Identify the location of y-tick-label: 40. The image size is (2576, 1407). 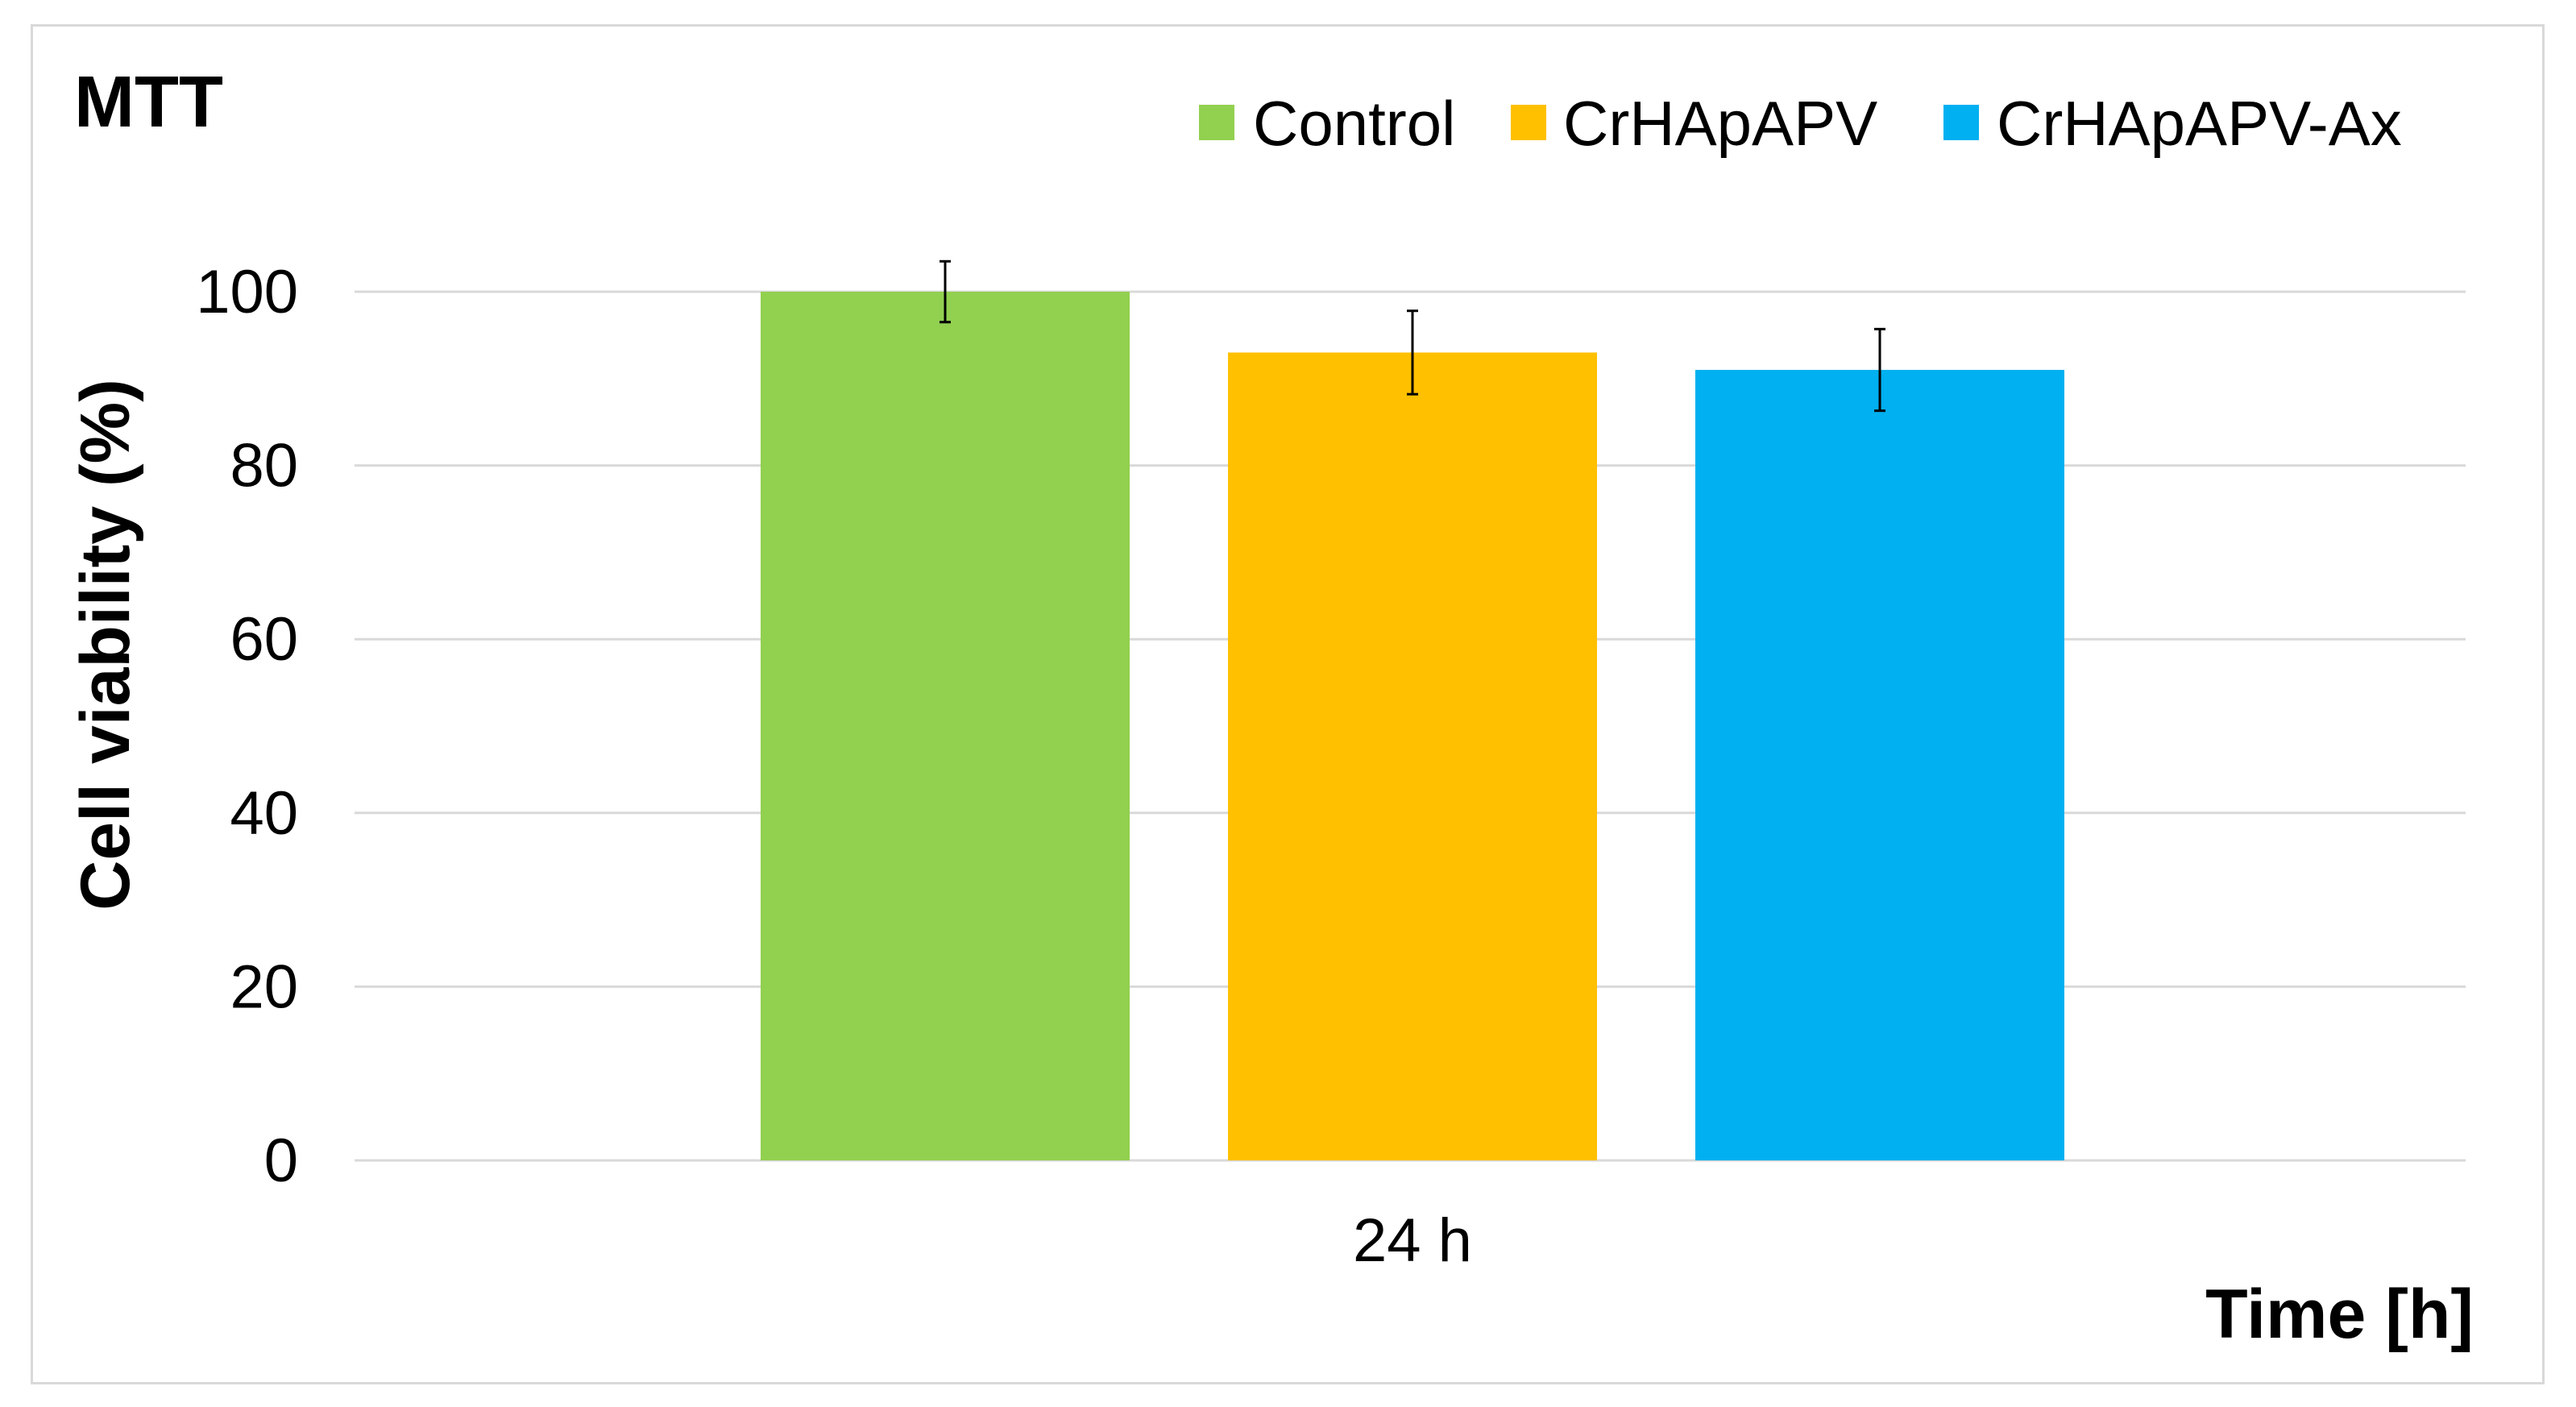
(264, 813).